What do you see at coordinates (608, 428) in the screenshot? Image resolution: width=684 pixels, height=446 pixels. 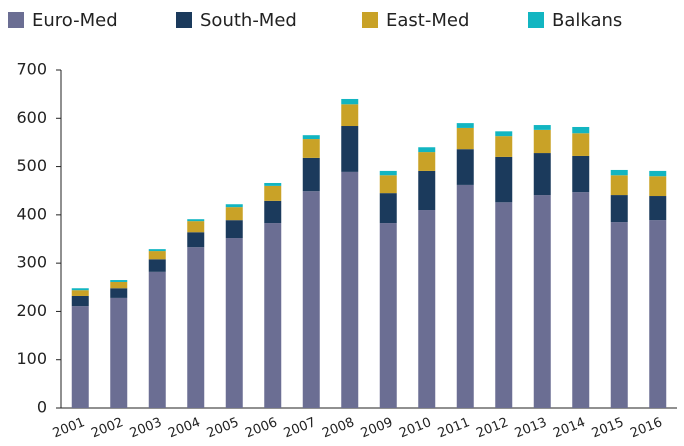 I see `x-tick-label: 2015` at bounding box center [608, 428].